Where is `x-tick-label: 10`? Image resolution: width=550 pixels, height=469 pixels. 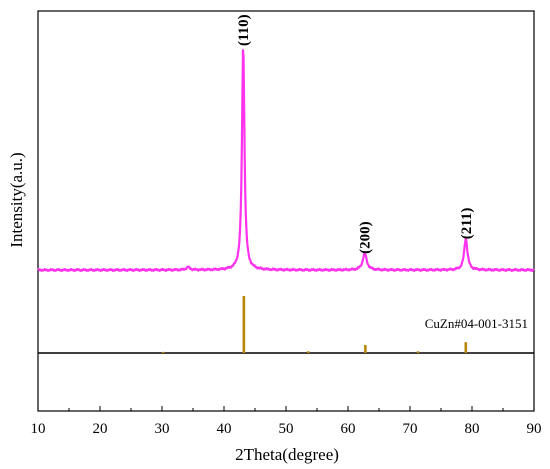
x-tick-label: 10 is located at coordinates (38, 429).